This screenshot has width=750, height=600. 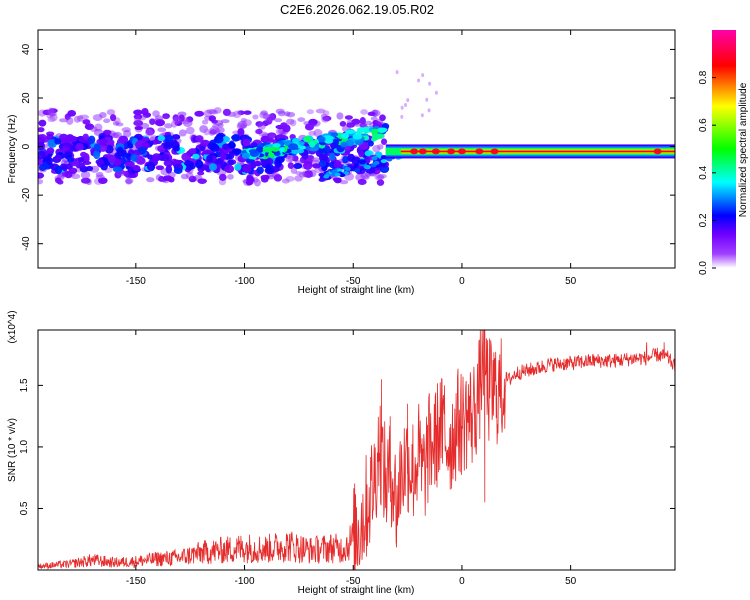 What do you see at coordinates (26, 243) in the screenshot?
I see `spectrogram-ytick-label: -40` at bounding box center [26, 243].